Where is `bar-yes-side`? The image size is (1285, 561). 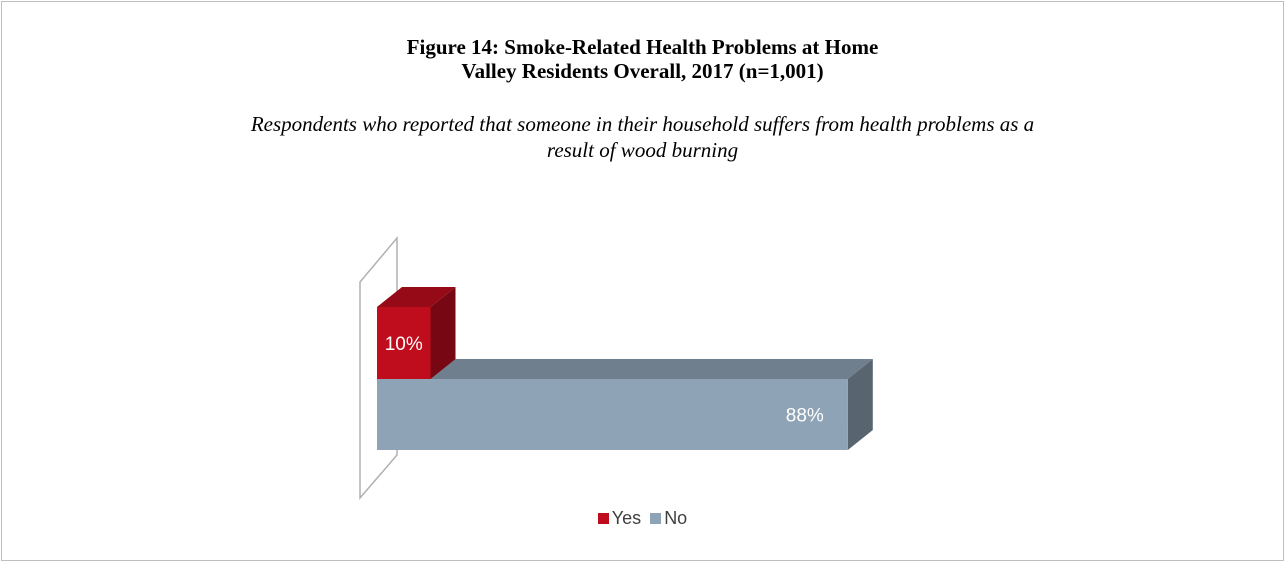 bar-yes-side is located at coordinates (443, 333).